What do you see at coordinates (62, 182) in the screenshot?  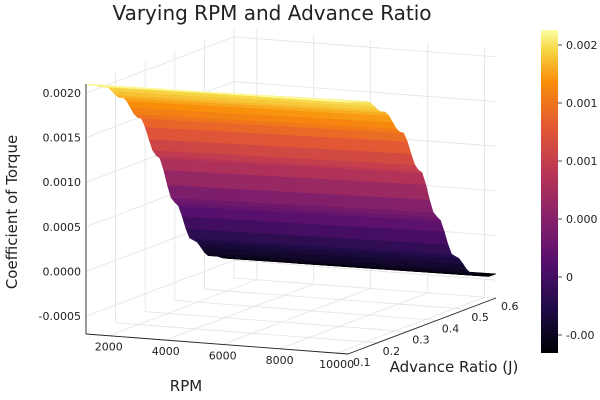 I see `z-tick-label: 0.0010` at bounding box center [62, 182].